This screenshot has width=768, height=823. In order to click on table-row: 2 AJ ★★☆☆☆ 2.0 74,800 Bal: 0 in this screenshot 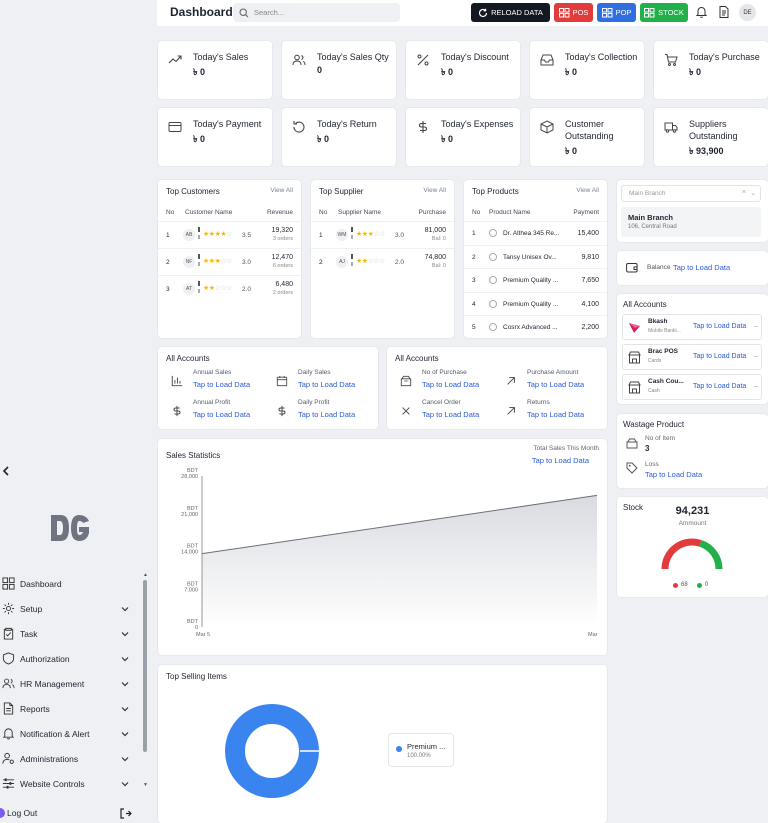, I will do `click(382, 261)`.